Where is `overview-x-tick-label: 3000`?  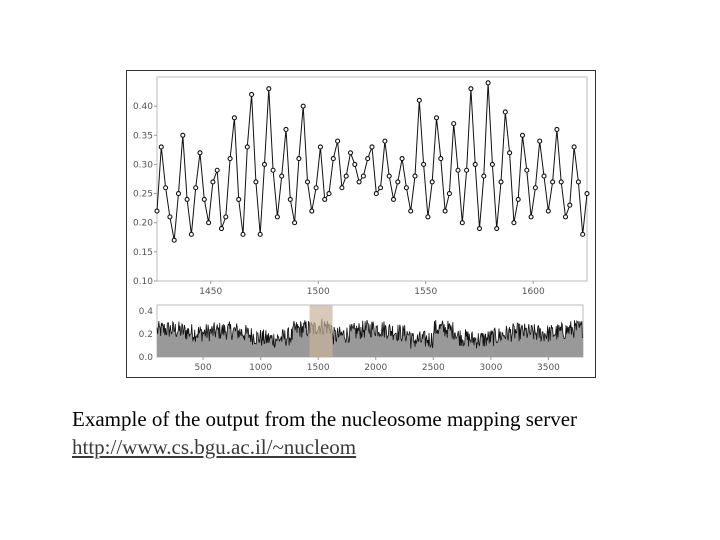 overview-x-tick-label: 3000 is located at coordinates (490, 368).